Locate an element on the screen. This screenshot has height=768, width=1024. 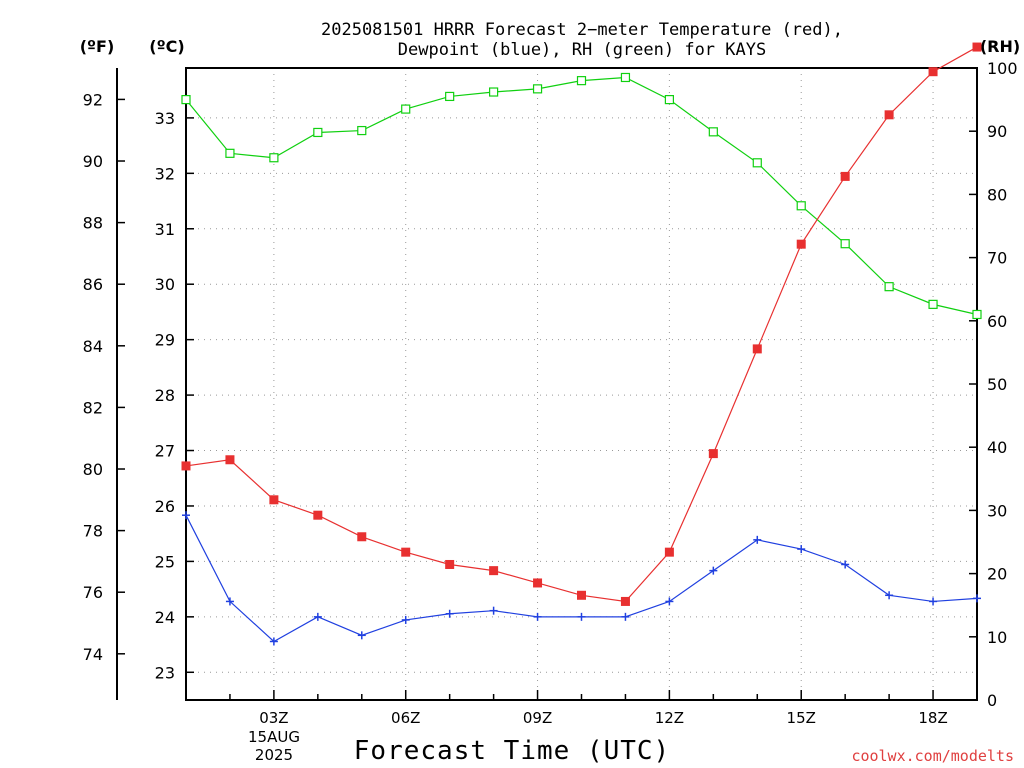
fahrenheit-tick-label: 90 is located at coordinates (93, 161).